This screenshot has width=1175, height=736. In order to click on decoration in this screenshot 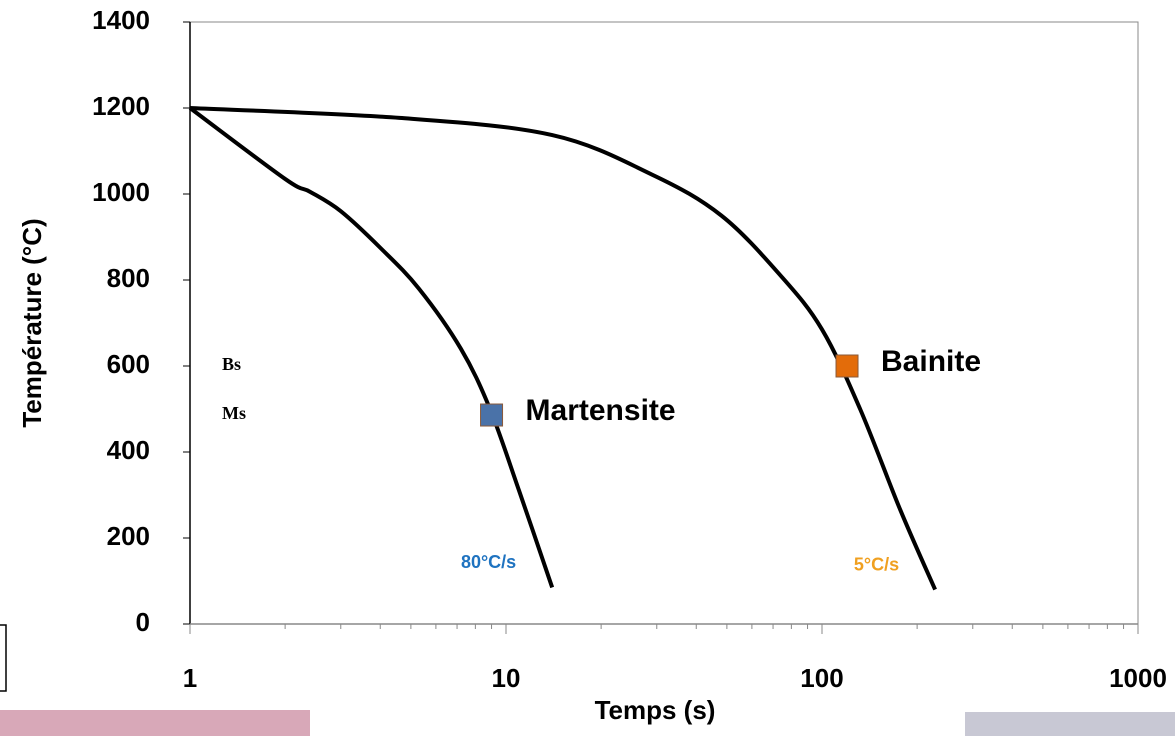, I will do `click(3, 658)`.